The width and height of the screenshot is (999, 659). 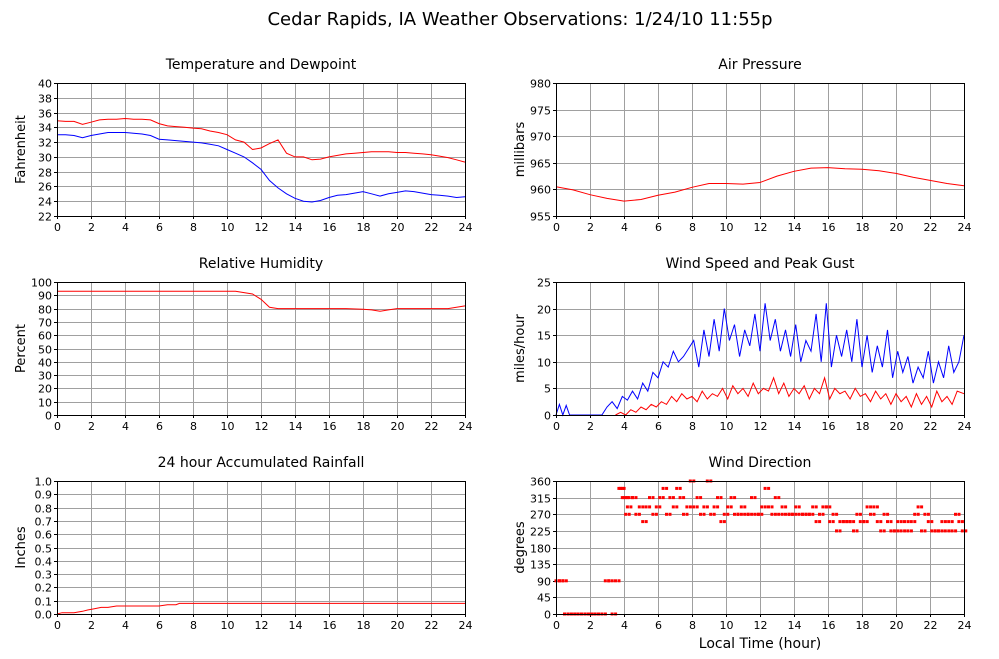 What do you see at coordinates (261, 65) in the screenshot?
I see `panel-title: Temperature and Dewpoint` at bounding box center [261, 65].